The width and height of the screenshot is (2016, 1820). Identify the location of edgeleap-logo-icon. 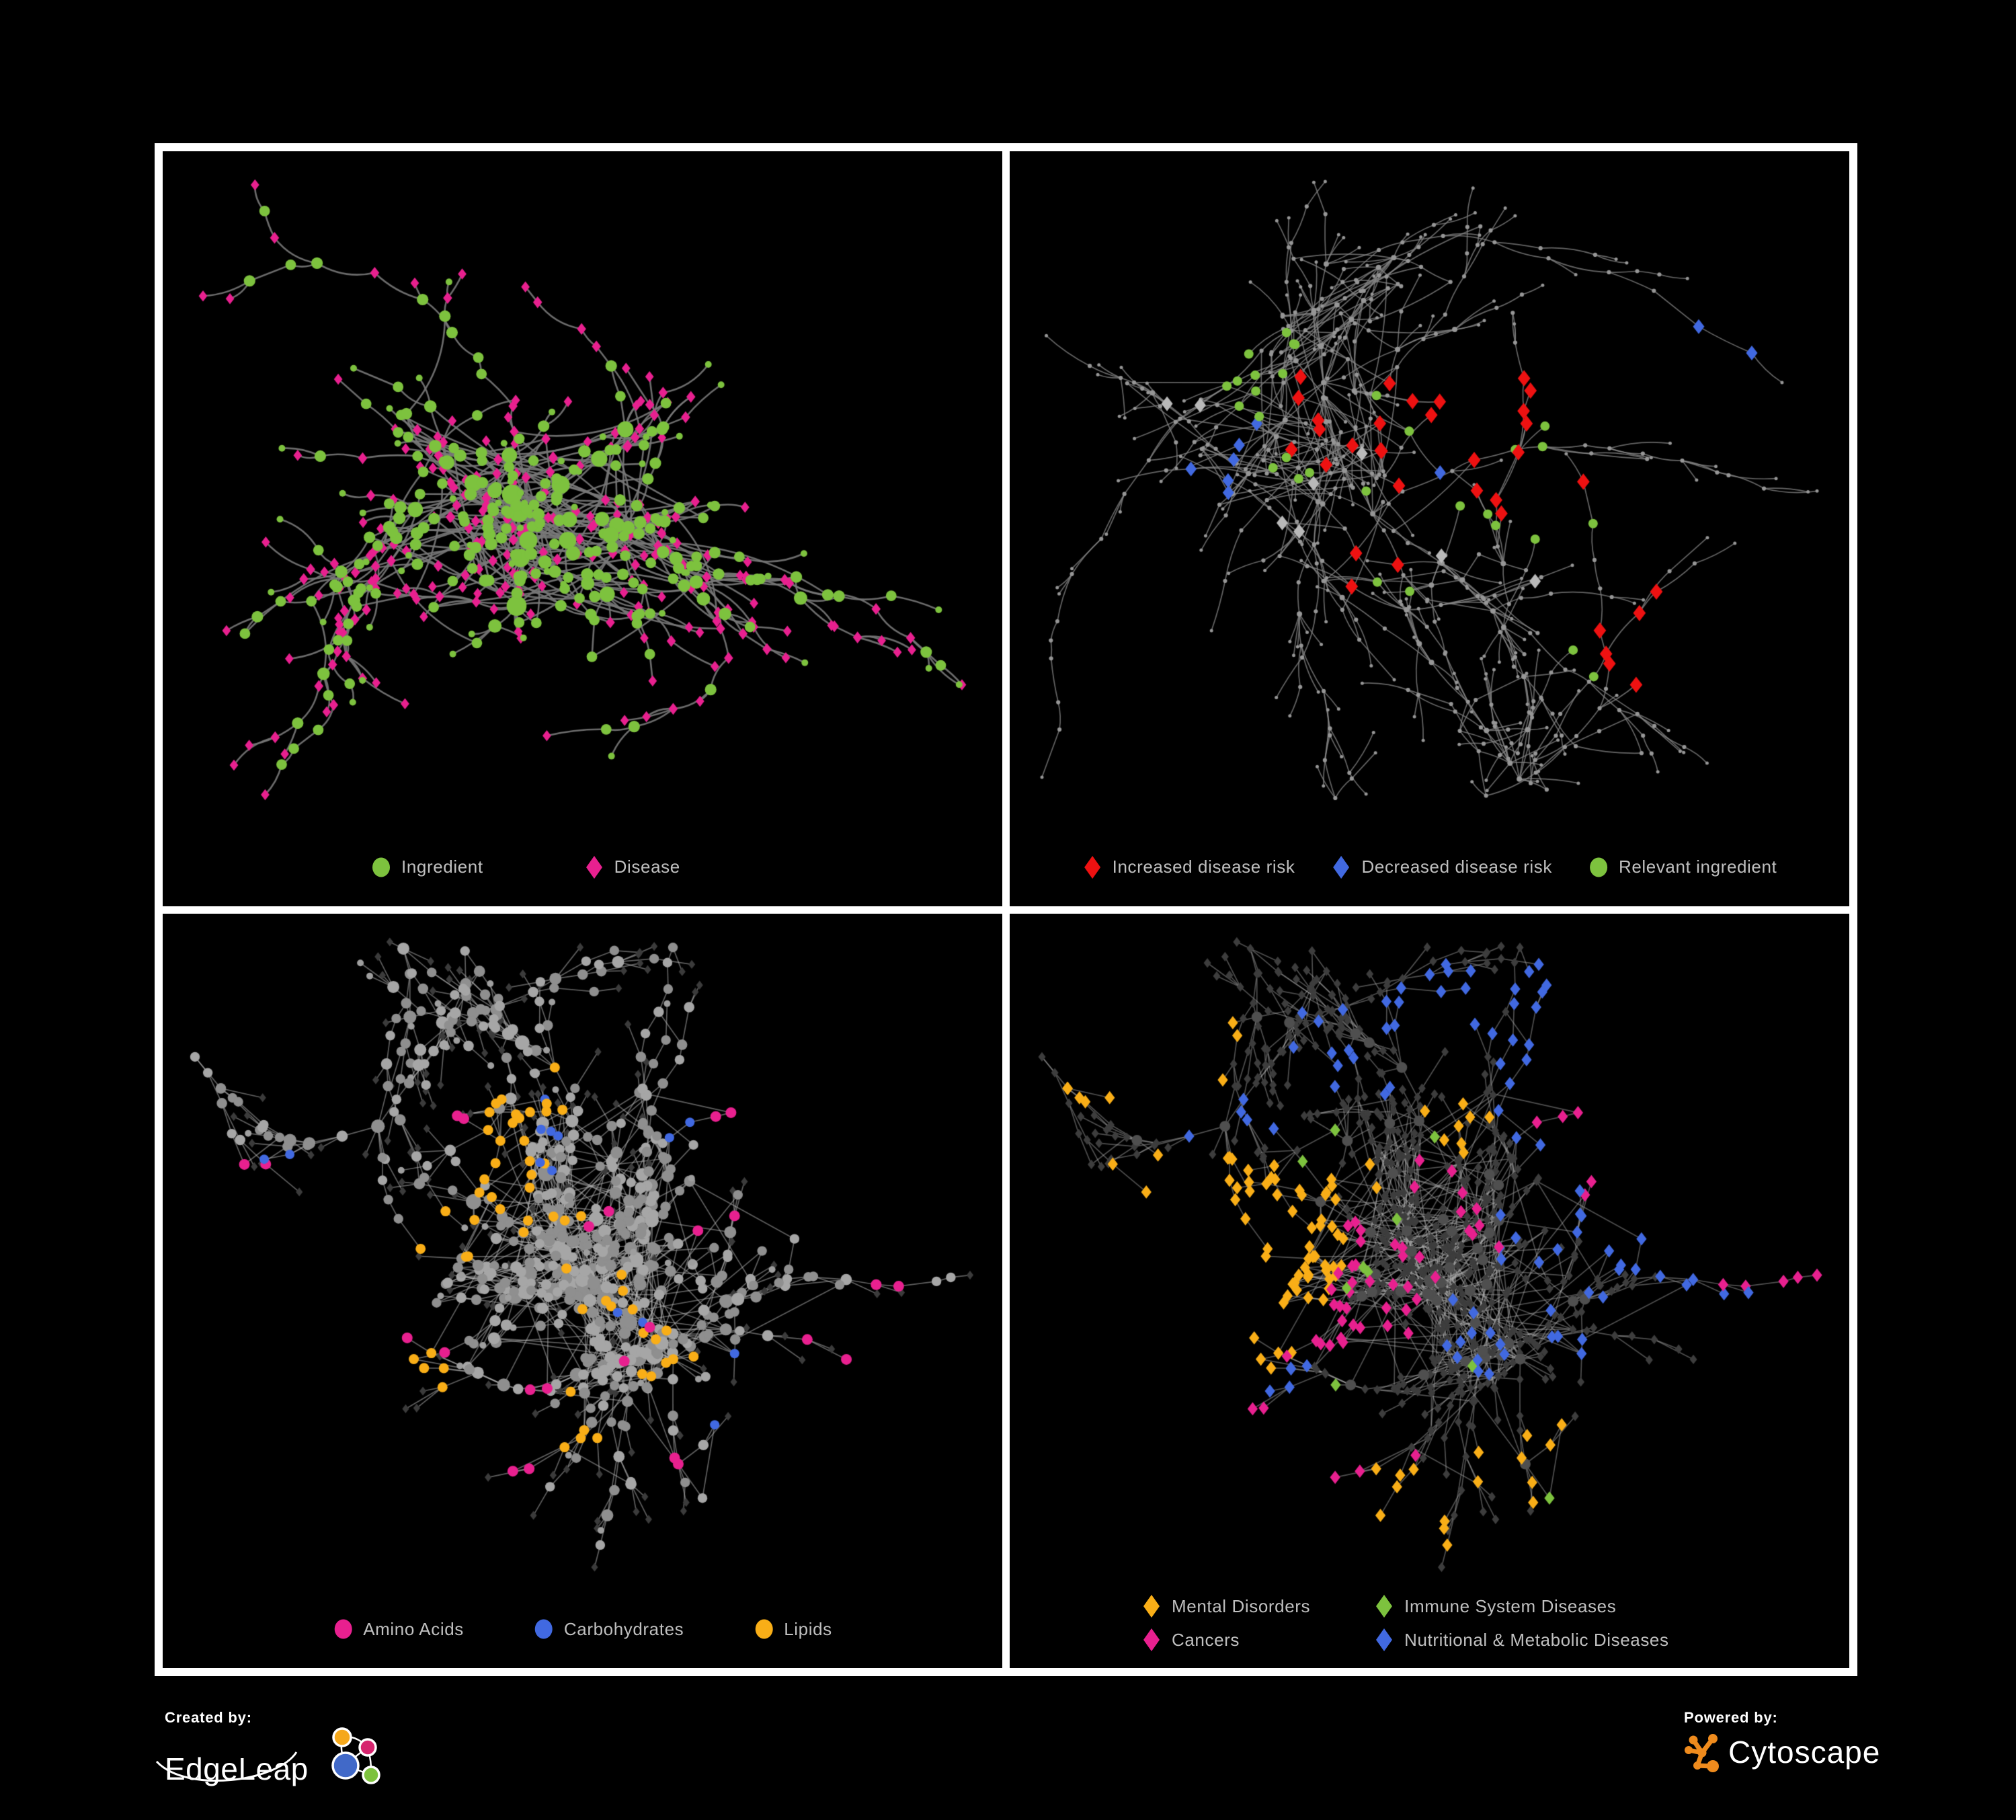
(355, 1755).